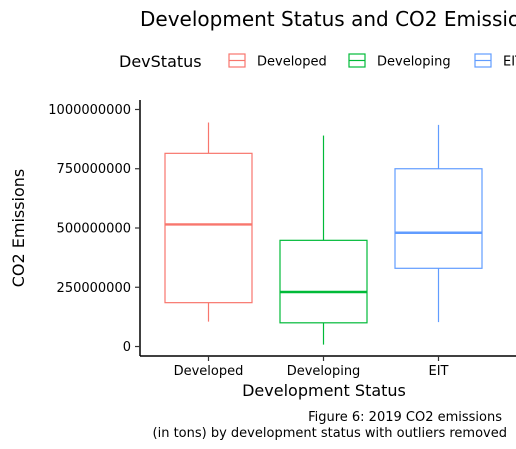 The height and width of the screenshot is (449, 516). What do you see at coordinates (94, 229) in the screenshot?
I see `y-tick-label: 500000000` at bounding box center [94, 229].